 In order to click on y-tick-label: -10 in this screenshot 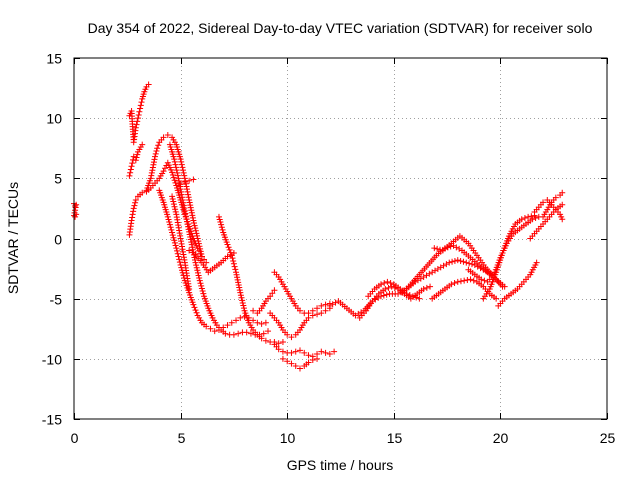, I will do `click(52, 360)`.